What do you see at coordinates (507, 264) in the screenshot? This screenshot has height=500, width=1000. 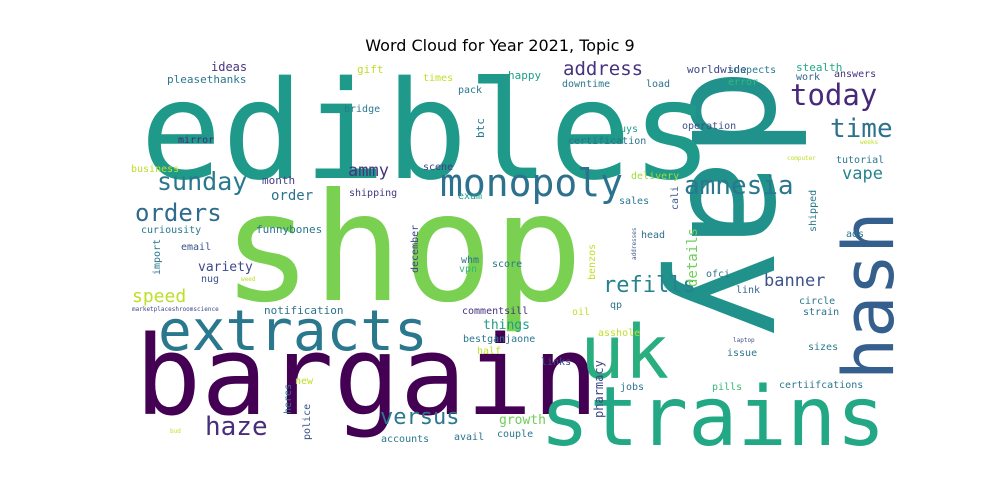 I see `word-score: score` at bounding box center [507, 264].